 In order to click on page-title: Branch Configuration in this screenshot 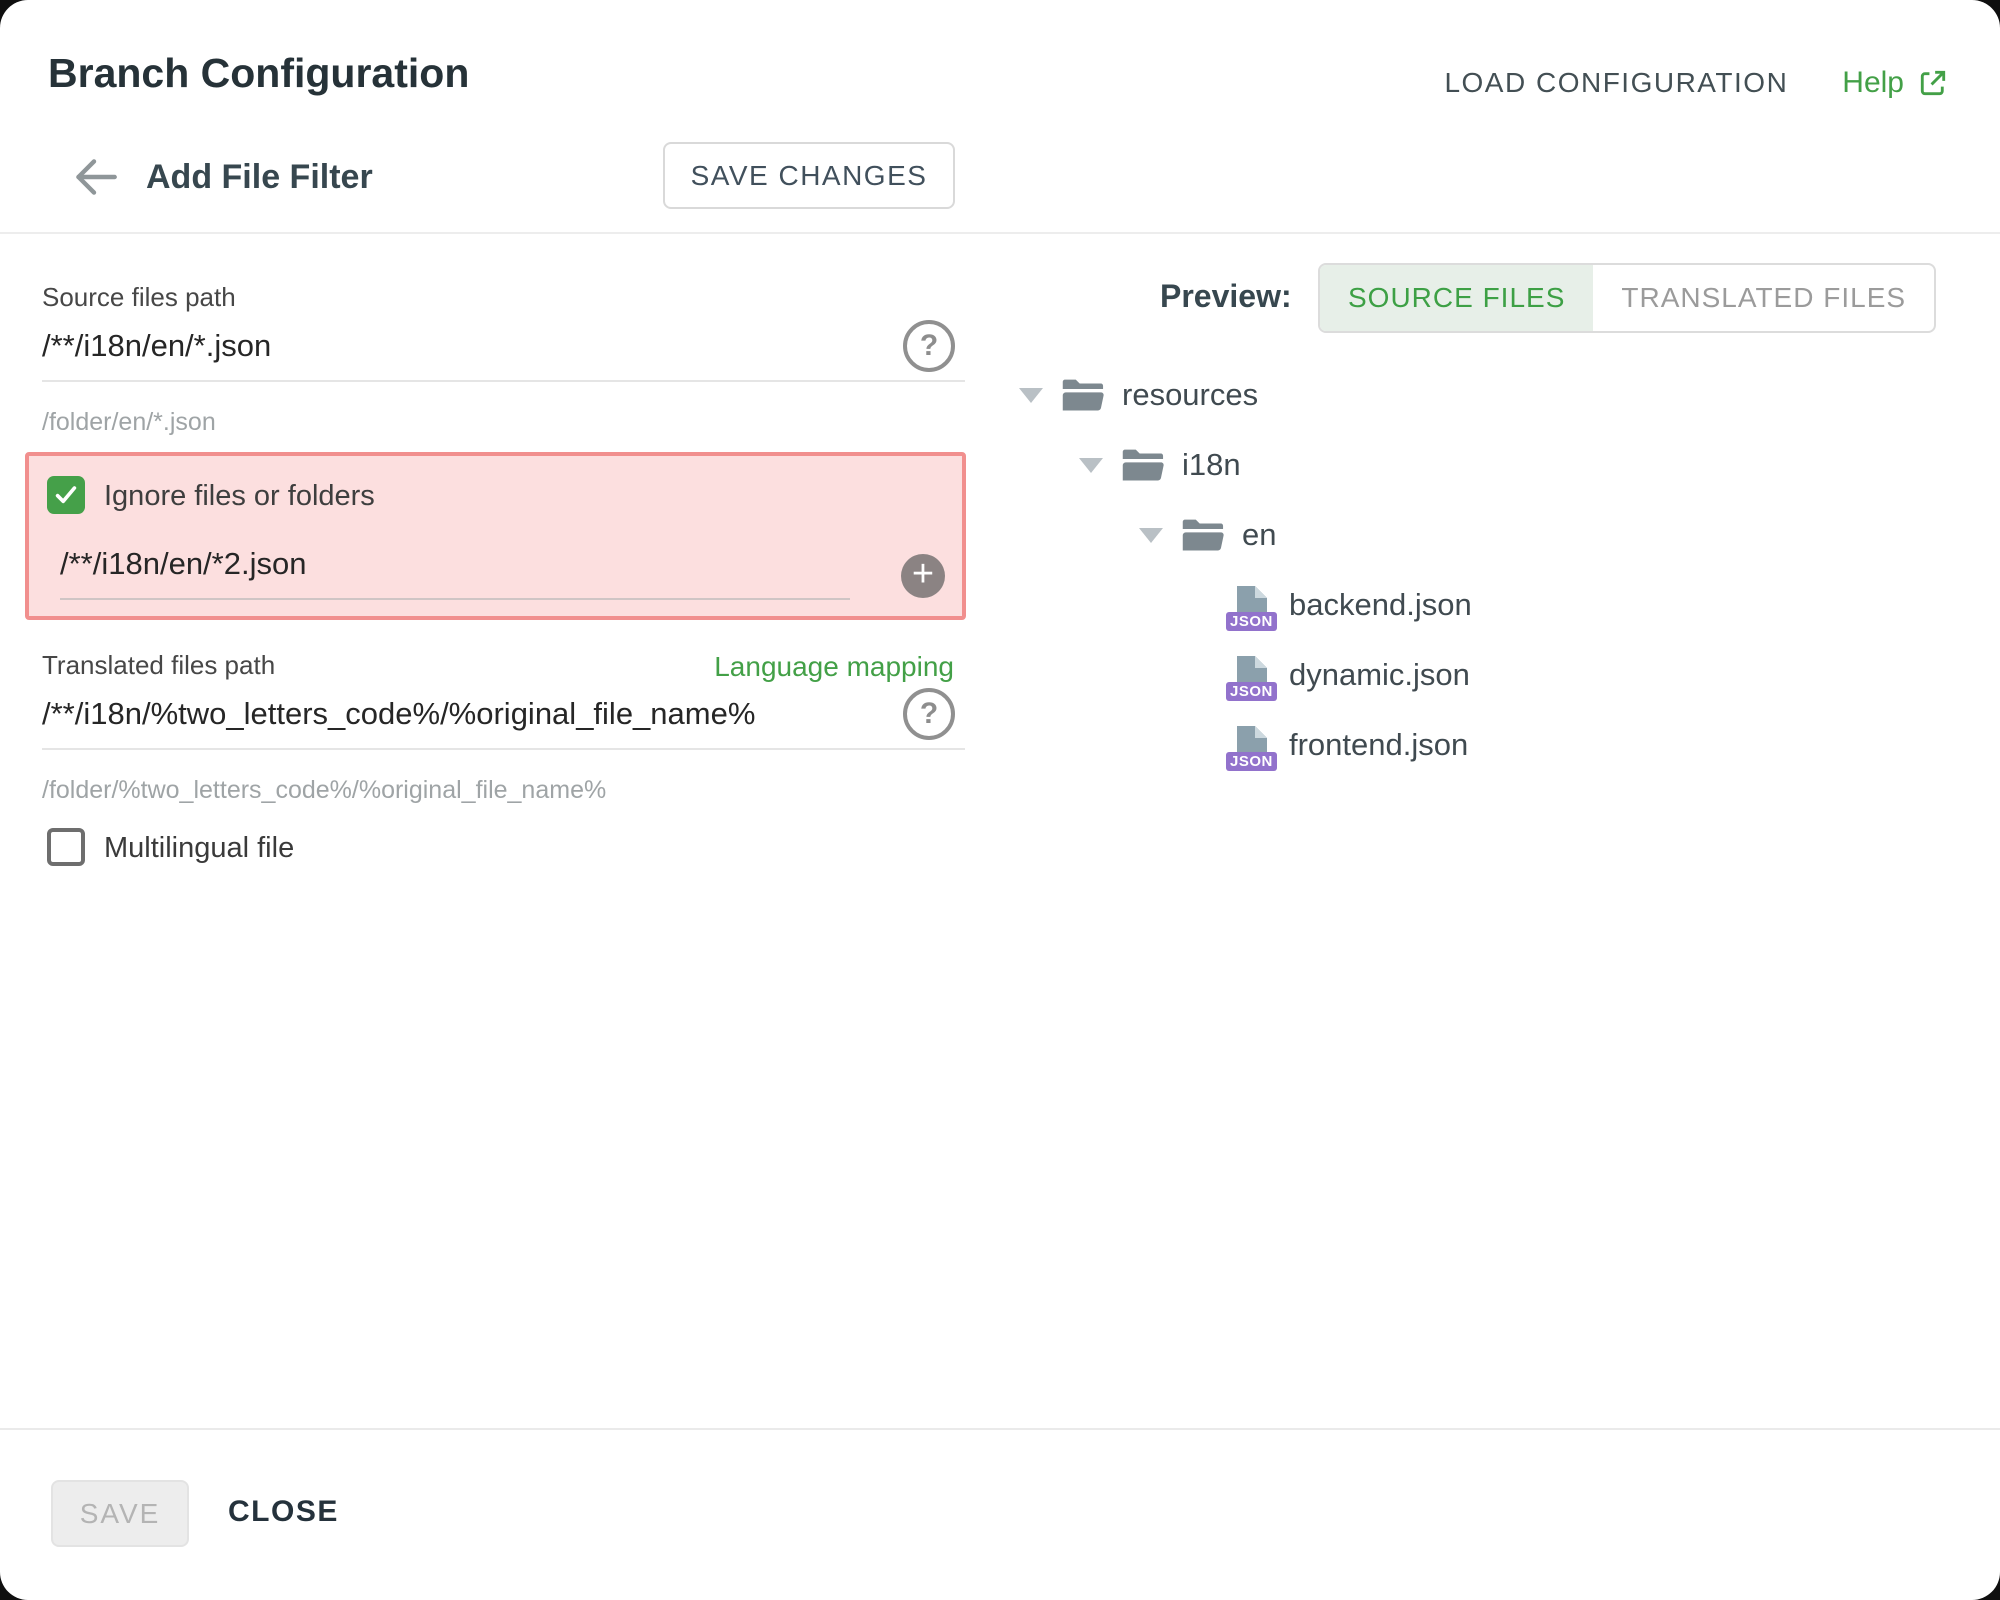, I will do `click(259, 73)`.